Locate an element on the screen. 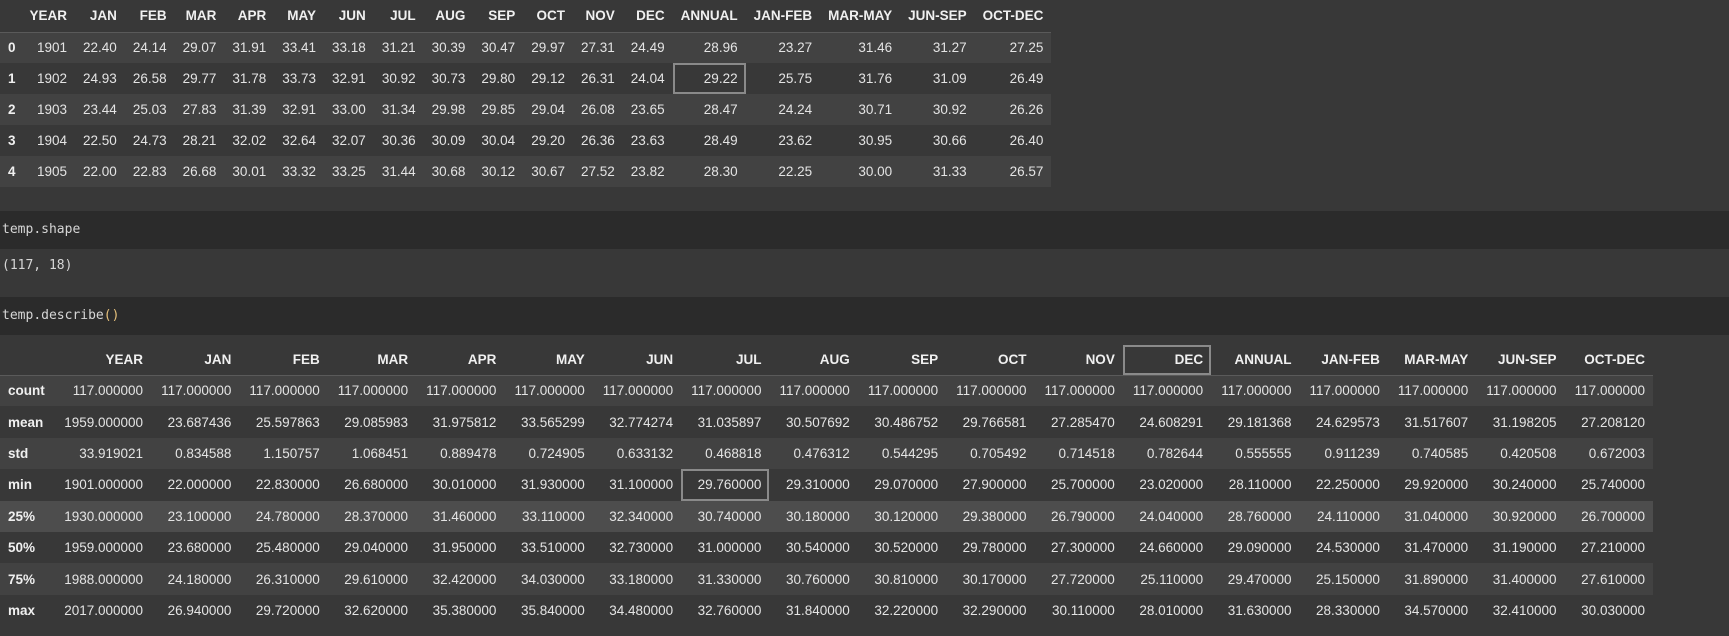  table-cell: 22.50 is located at coordinates (100, 140).